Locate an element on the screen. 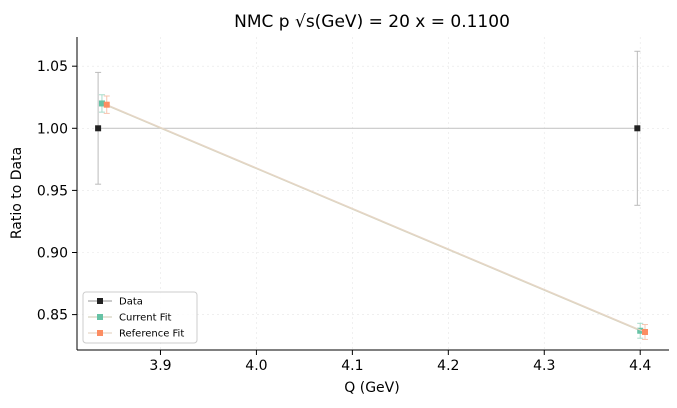  x-axis-label: Q (GeV) is located at coordinates (371, 388).